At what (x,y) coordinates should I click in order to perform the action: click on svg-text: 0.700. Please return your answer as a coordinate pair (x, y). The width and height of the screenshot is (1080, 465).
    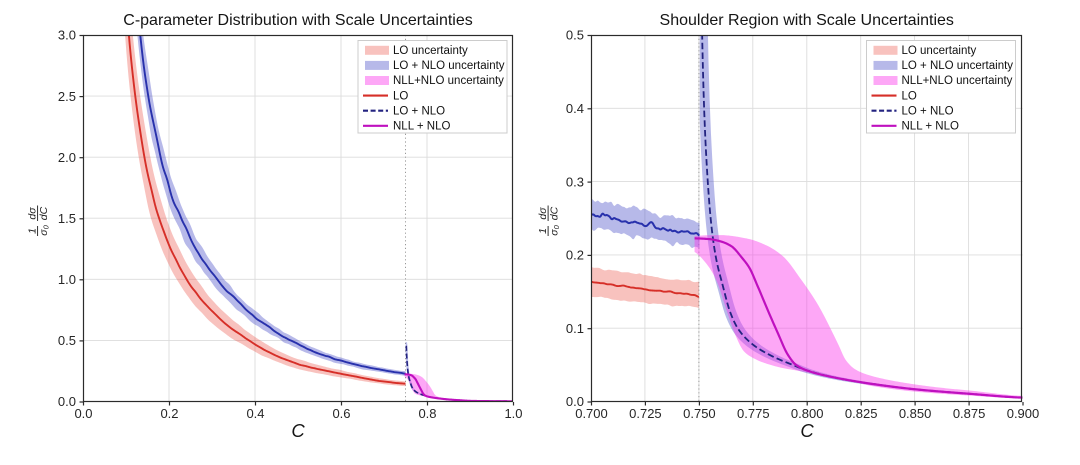
    Looking at the image, I should click on (591, 413).